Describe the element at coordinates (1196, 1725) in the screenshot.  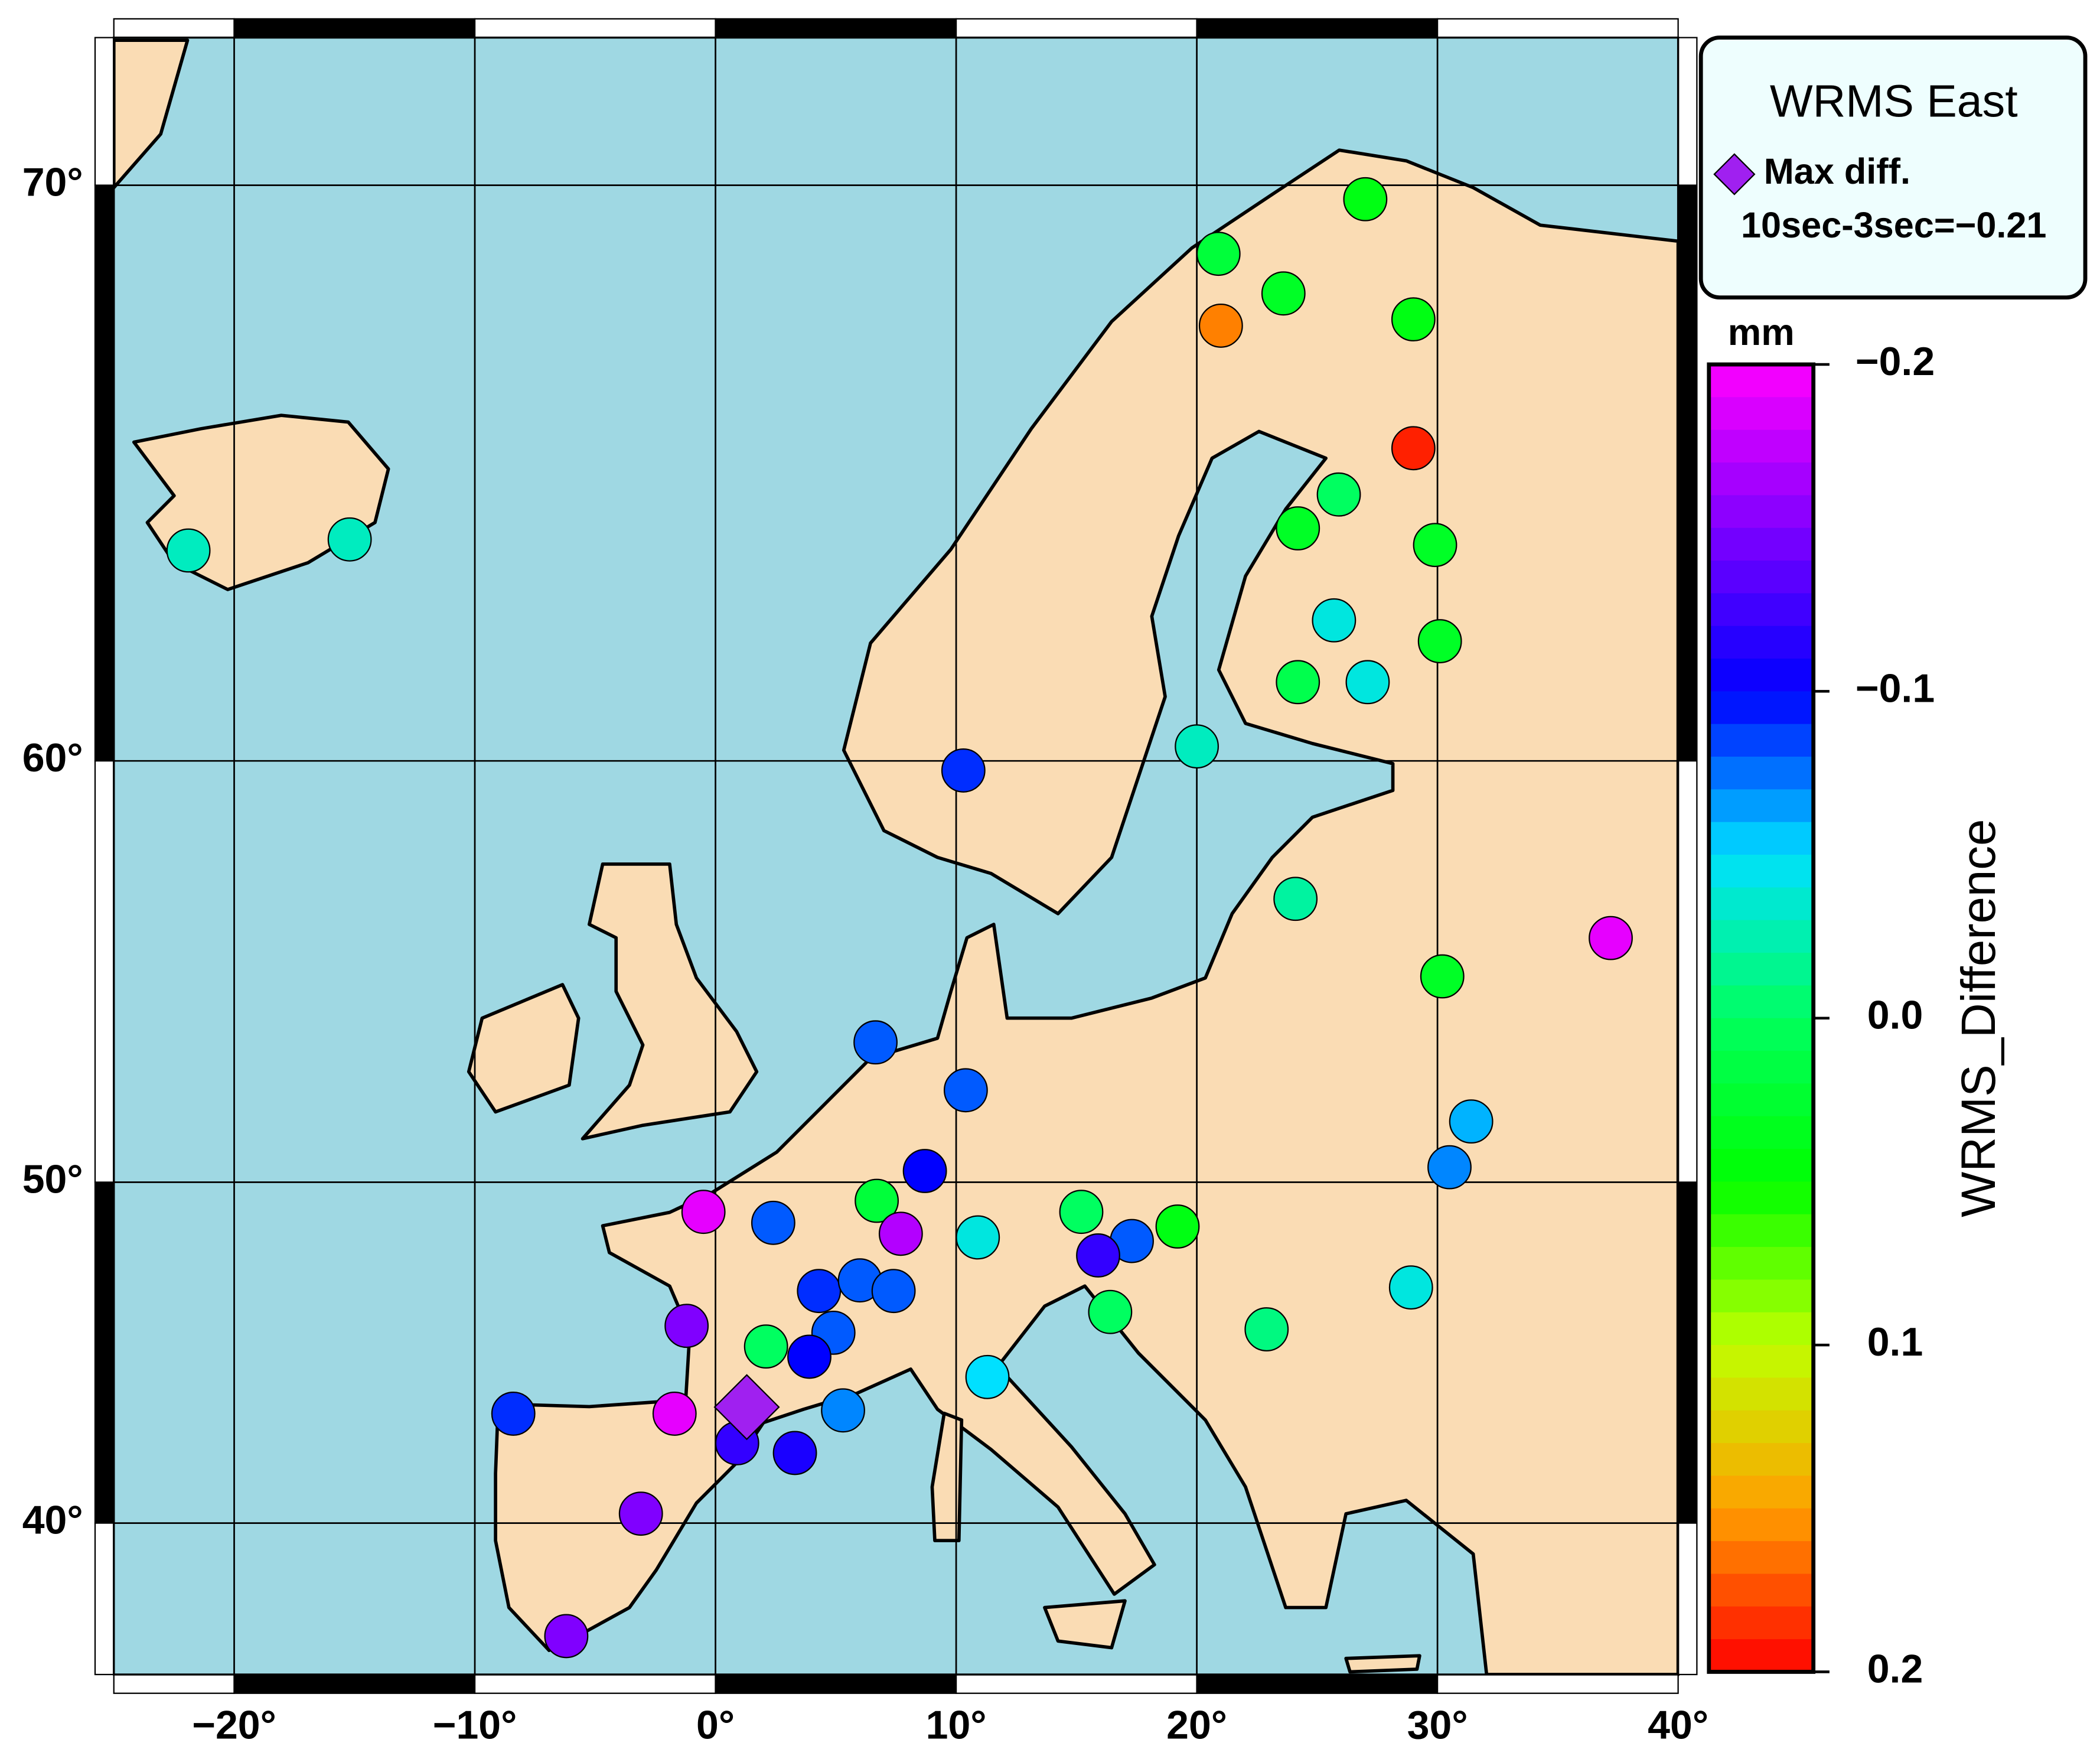
I see `x-tick-label: 20°` at that location.